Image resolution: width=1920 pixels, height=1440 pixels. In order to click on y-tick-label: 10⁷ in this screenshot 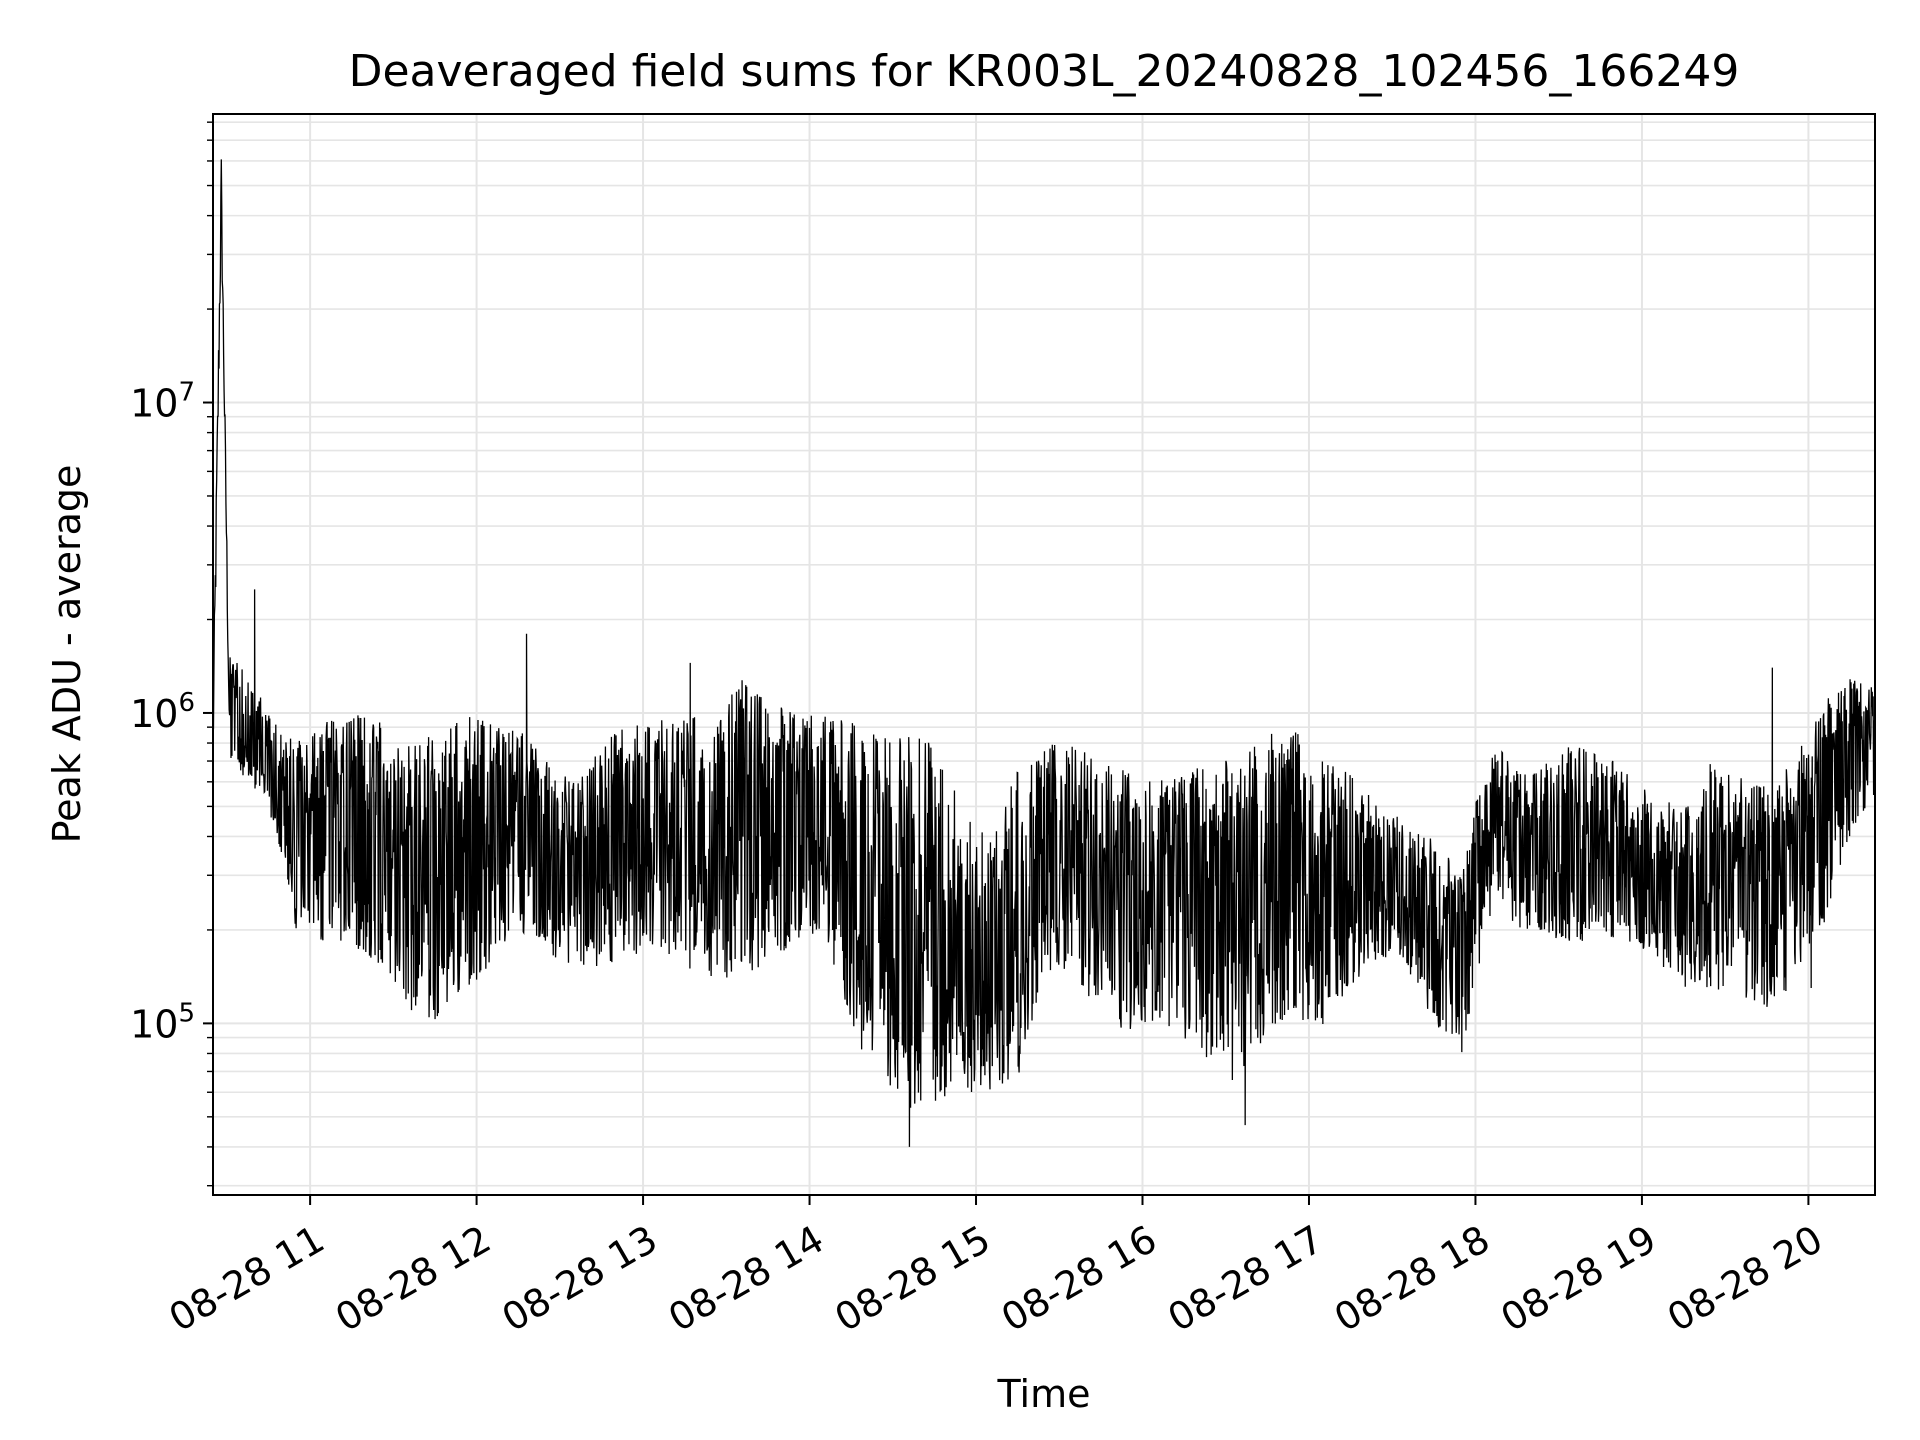, I will do `click(162, 402)`.